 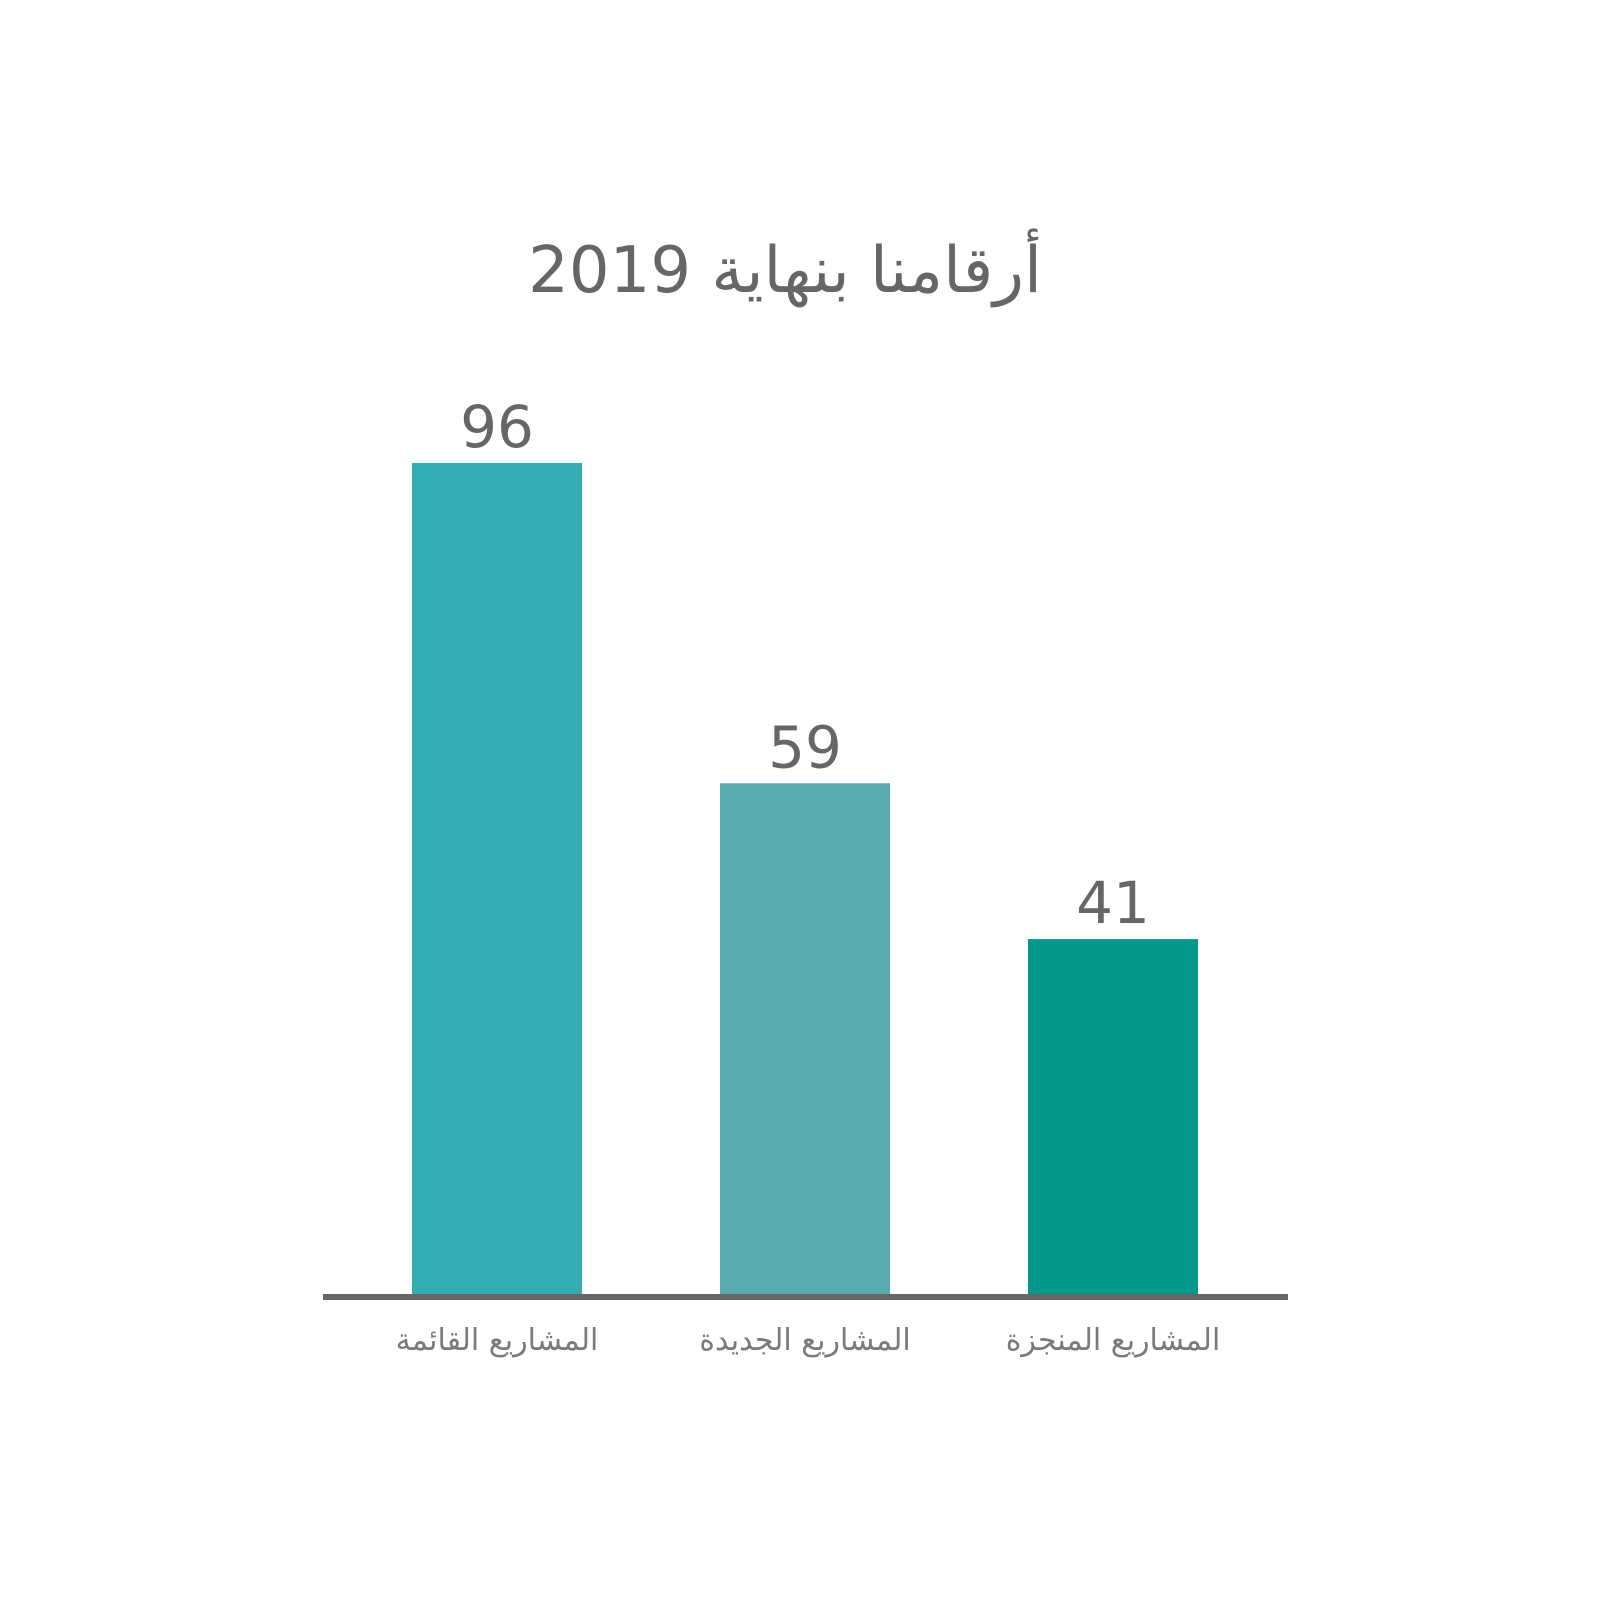 I want to click on category-label-1: المشاريع القائمة, so click(x=497, y=1340).